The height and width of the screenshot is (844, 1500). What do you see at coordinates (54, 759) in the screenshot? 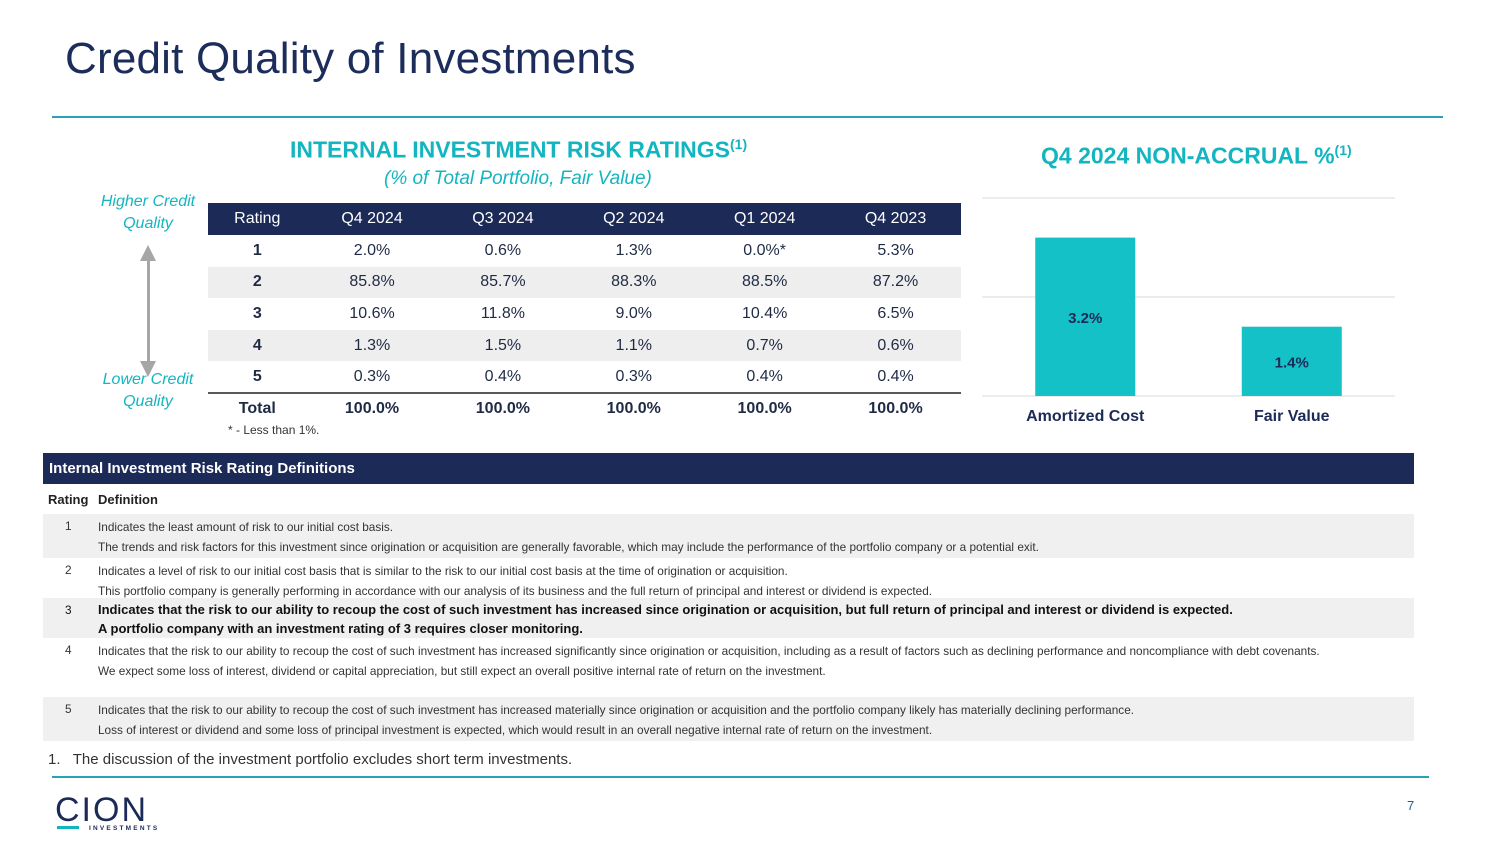
I see `footnote-number: 1.` at bounding box center [54, 759].